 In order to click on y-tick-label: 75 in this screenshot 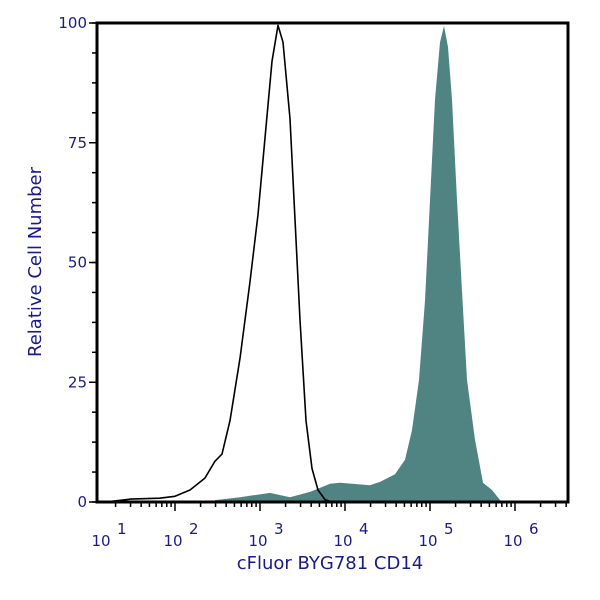, I will do `click(77, 143)`.